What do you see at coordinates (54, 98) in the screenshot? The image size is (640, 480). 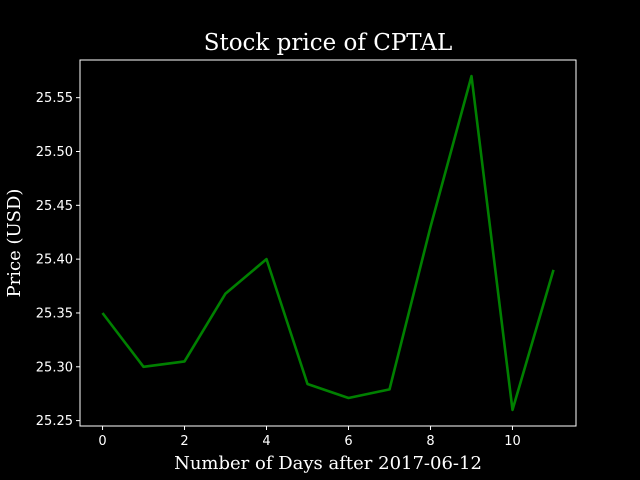 I see `y-tick-label: 25.55` at bounding box center [54, 98].